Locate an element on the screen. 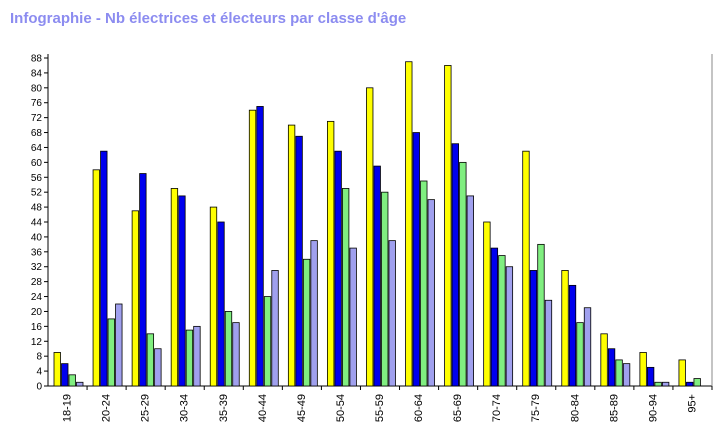 Image resolution: width=728 pixels, height=429 pixels. x-tick-label: 45-49 is located at coordinates (302, 408).